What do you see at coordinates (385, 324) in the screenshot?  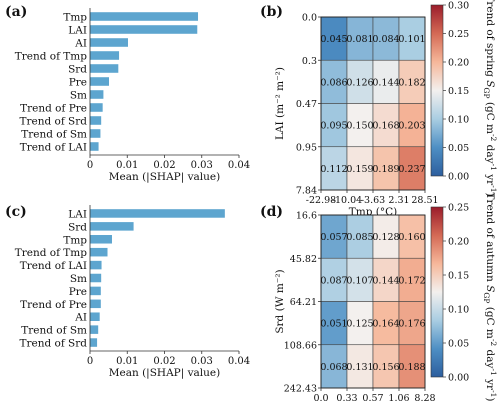 I see `cell-value: 0.164` at bounding box center [385, 324].